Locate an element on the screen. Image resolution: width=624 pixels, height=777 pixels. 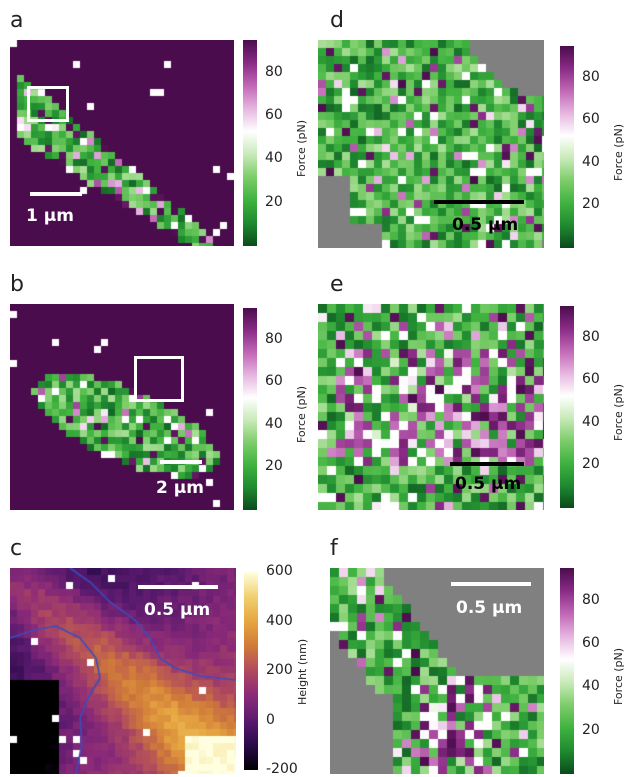
force-colorbar-e-label: Force (pN) is located at coordinates (618, 412).